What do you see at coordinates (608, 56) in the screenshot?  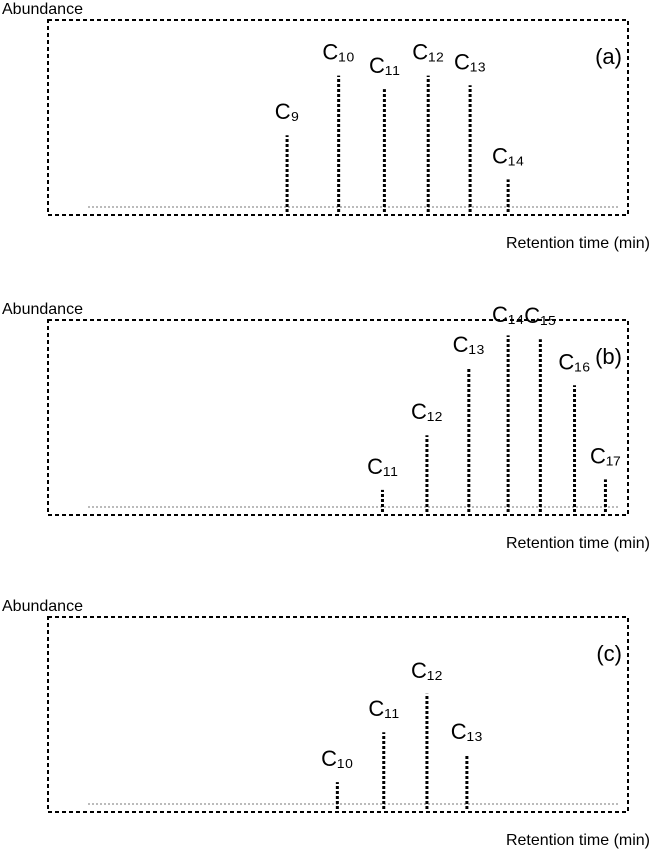 I see `panel-label: (a)` at bounding box center [608, 56].